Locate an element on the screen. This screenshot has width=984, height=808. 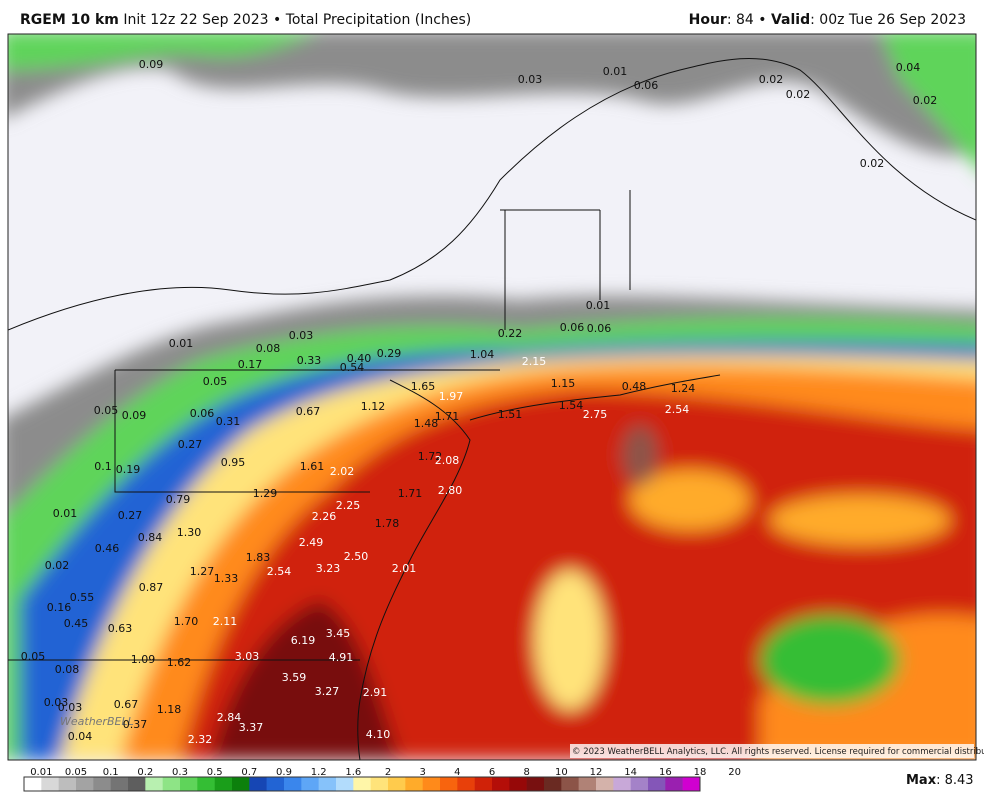
precip-label: 0.67 is located at coordinates (308, 411).